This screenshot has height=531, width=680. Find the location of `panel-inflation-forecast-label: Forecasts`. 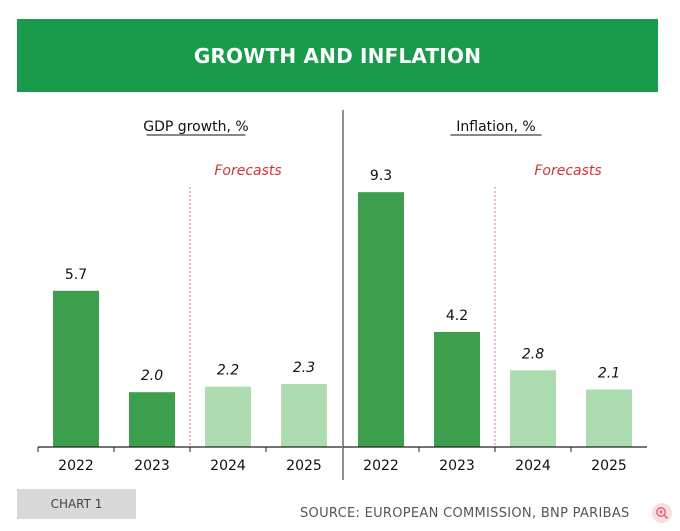

panel-inflation-forecast-label: Forecasts is located at coordinates (567, 171).